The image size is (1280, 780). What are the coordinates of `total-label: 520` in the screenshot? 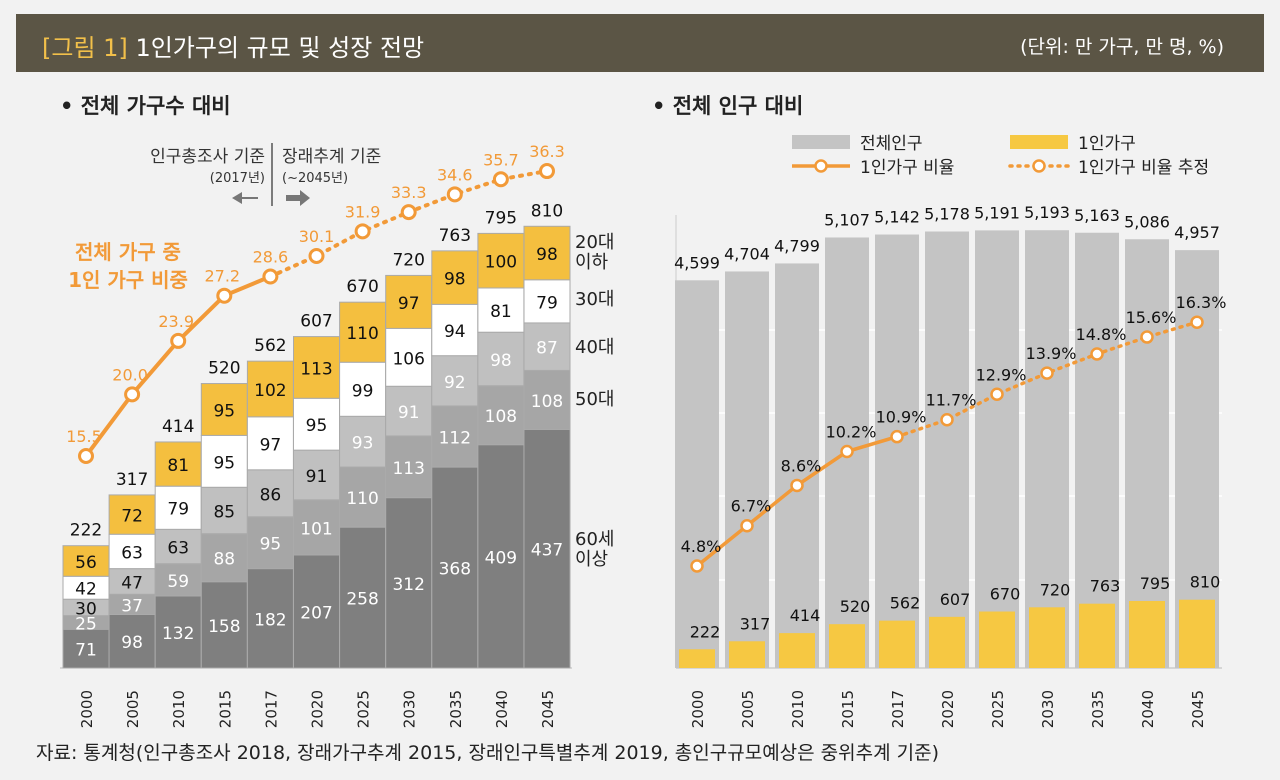 It's located at (224, 369).